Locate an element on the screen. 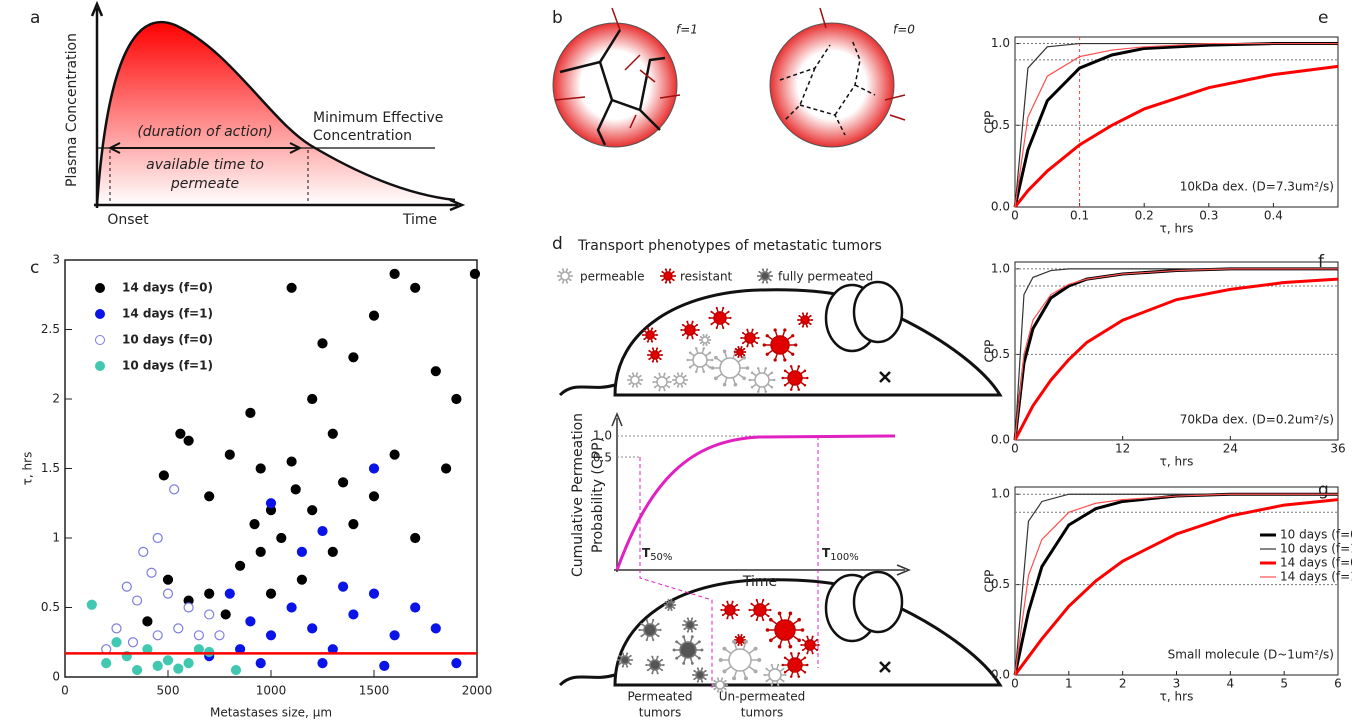 The height and width of the screenshot is (723, 1352). y-axis-label: τ, hrs is located at coordinates (28, 469).